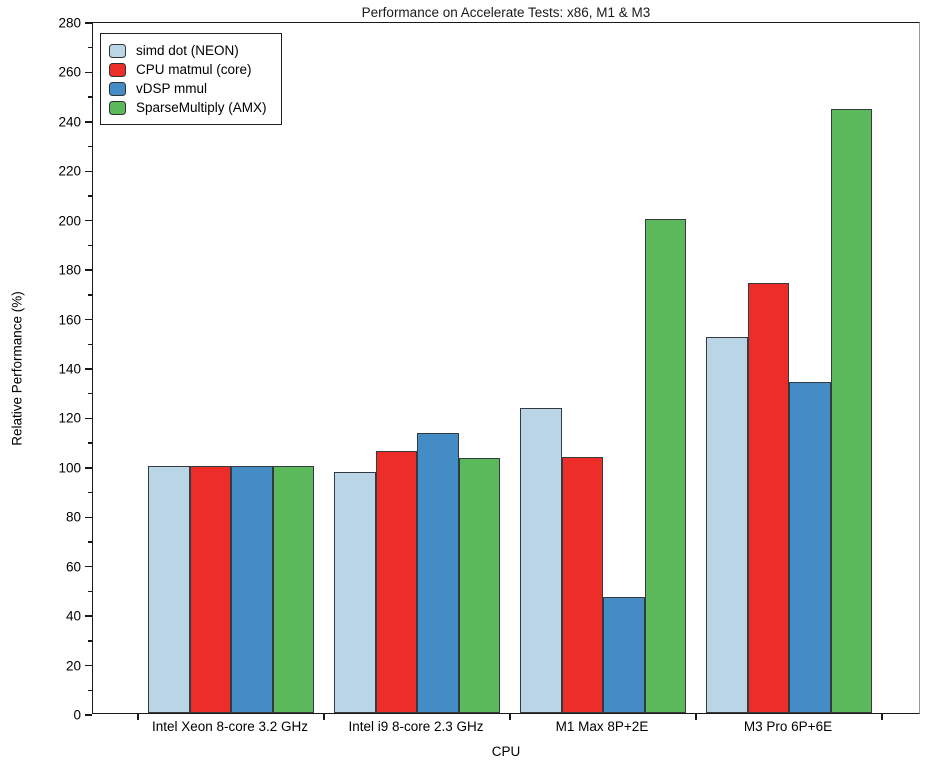 The image size is (940, 768). What do you see at coordinates (602, 726) in the screenshot?
I see `x-category-label: M1 Max 8P+2E` at bounding box center [602, 726].